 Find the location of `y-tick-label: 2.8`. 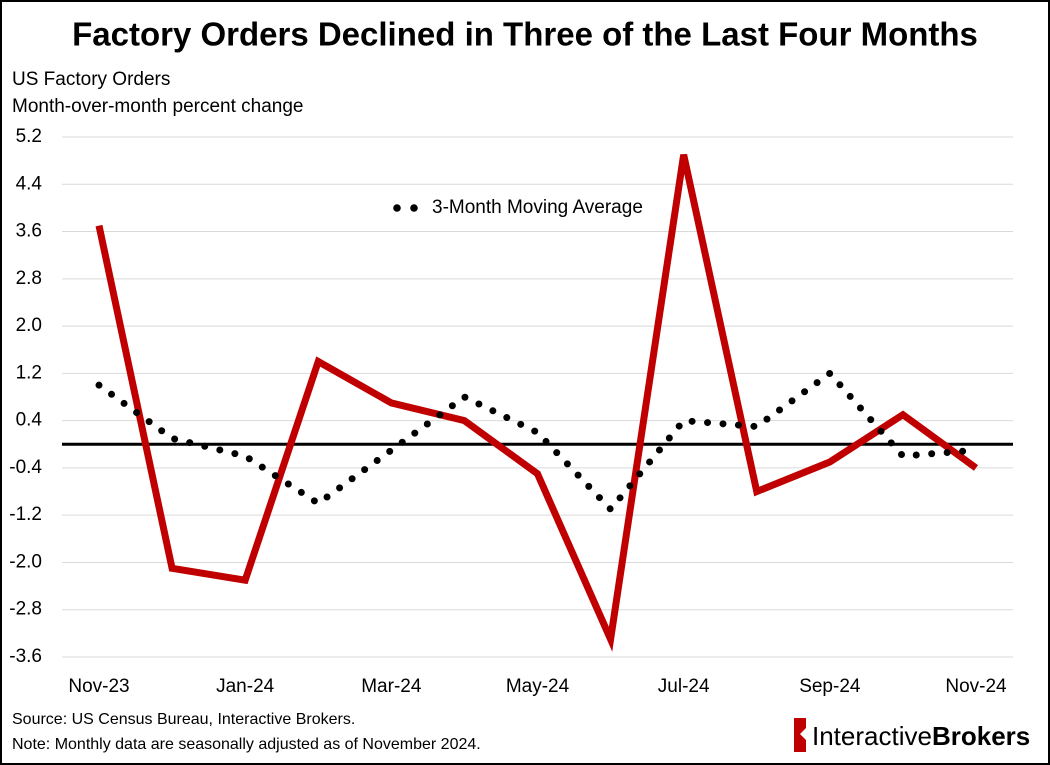

y-tick-label: 2.8 is located at coordinates (29, 278).